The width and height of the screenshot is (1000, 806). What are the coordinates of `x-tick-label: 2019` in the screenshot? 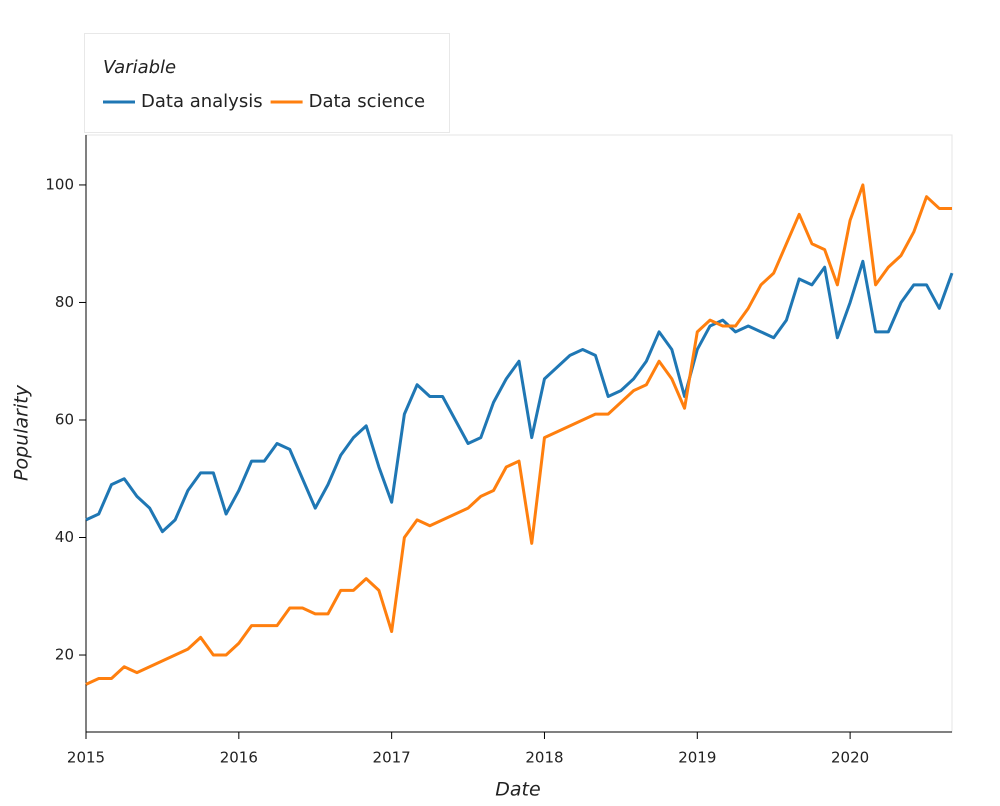 It's located at (697, 758).